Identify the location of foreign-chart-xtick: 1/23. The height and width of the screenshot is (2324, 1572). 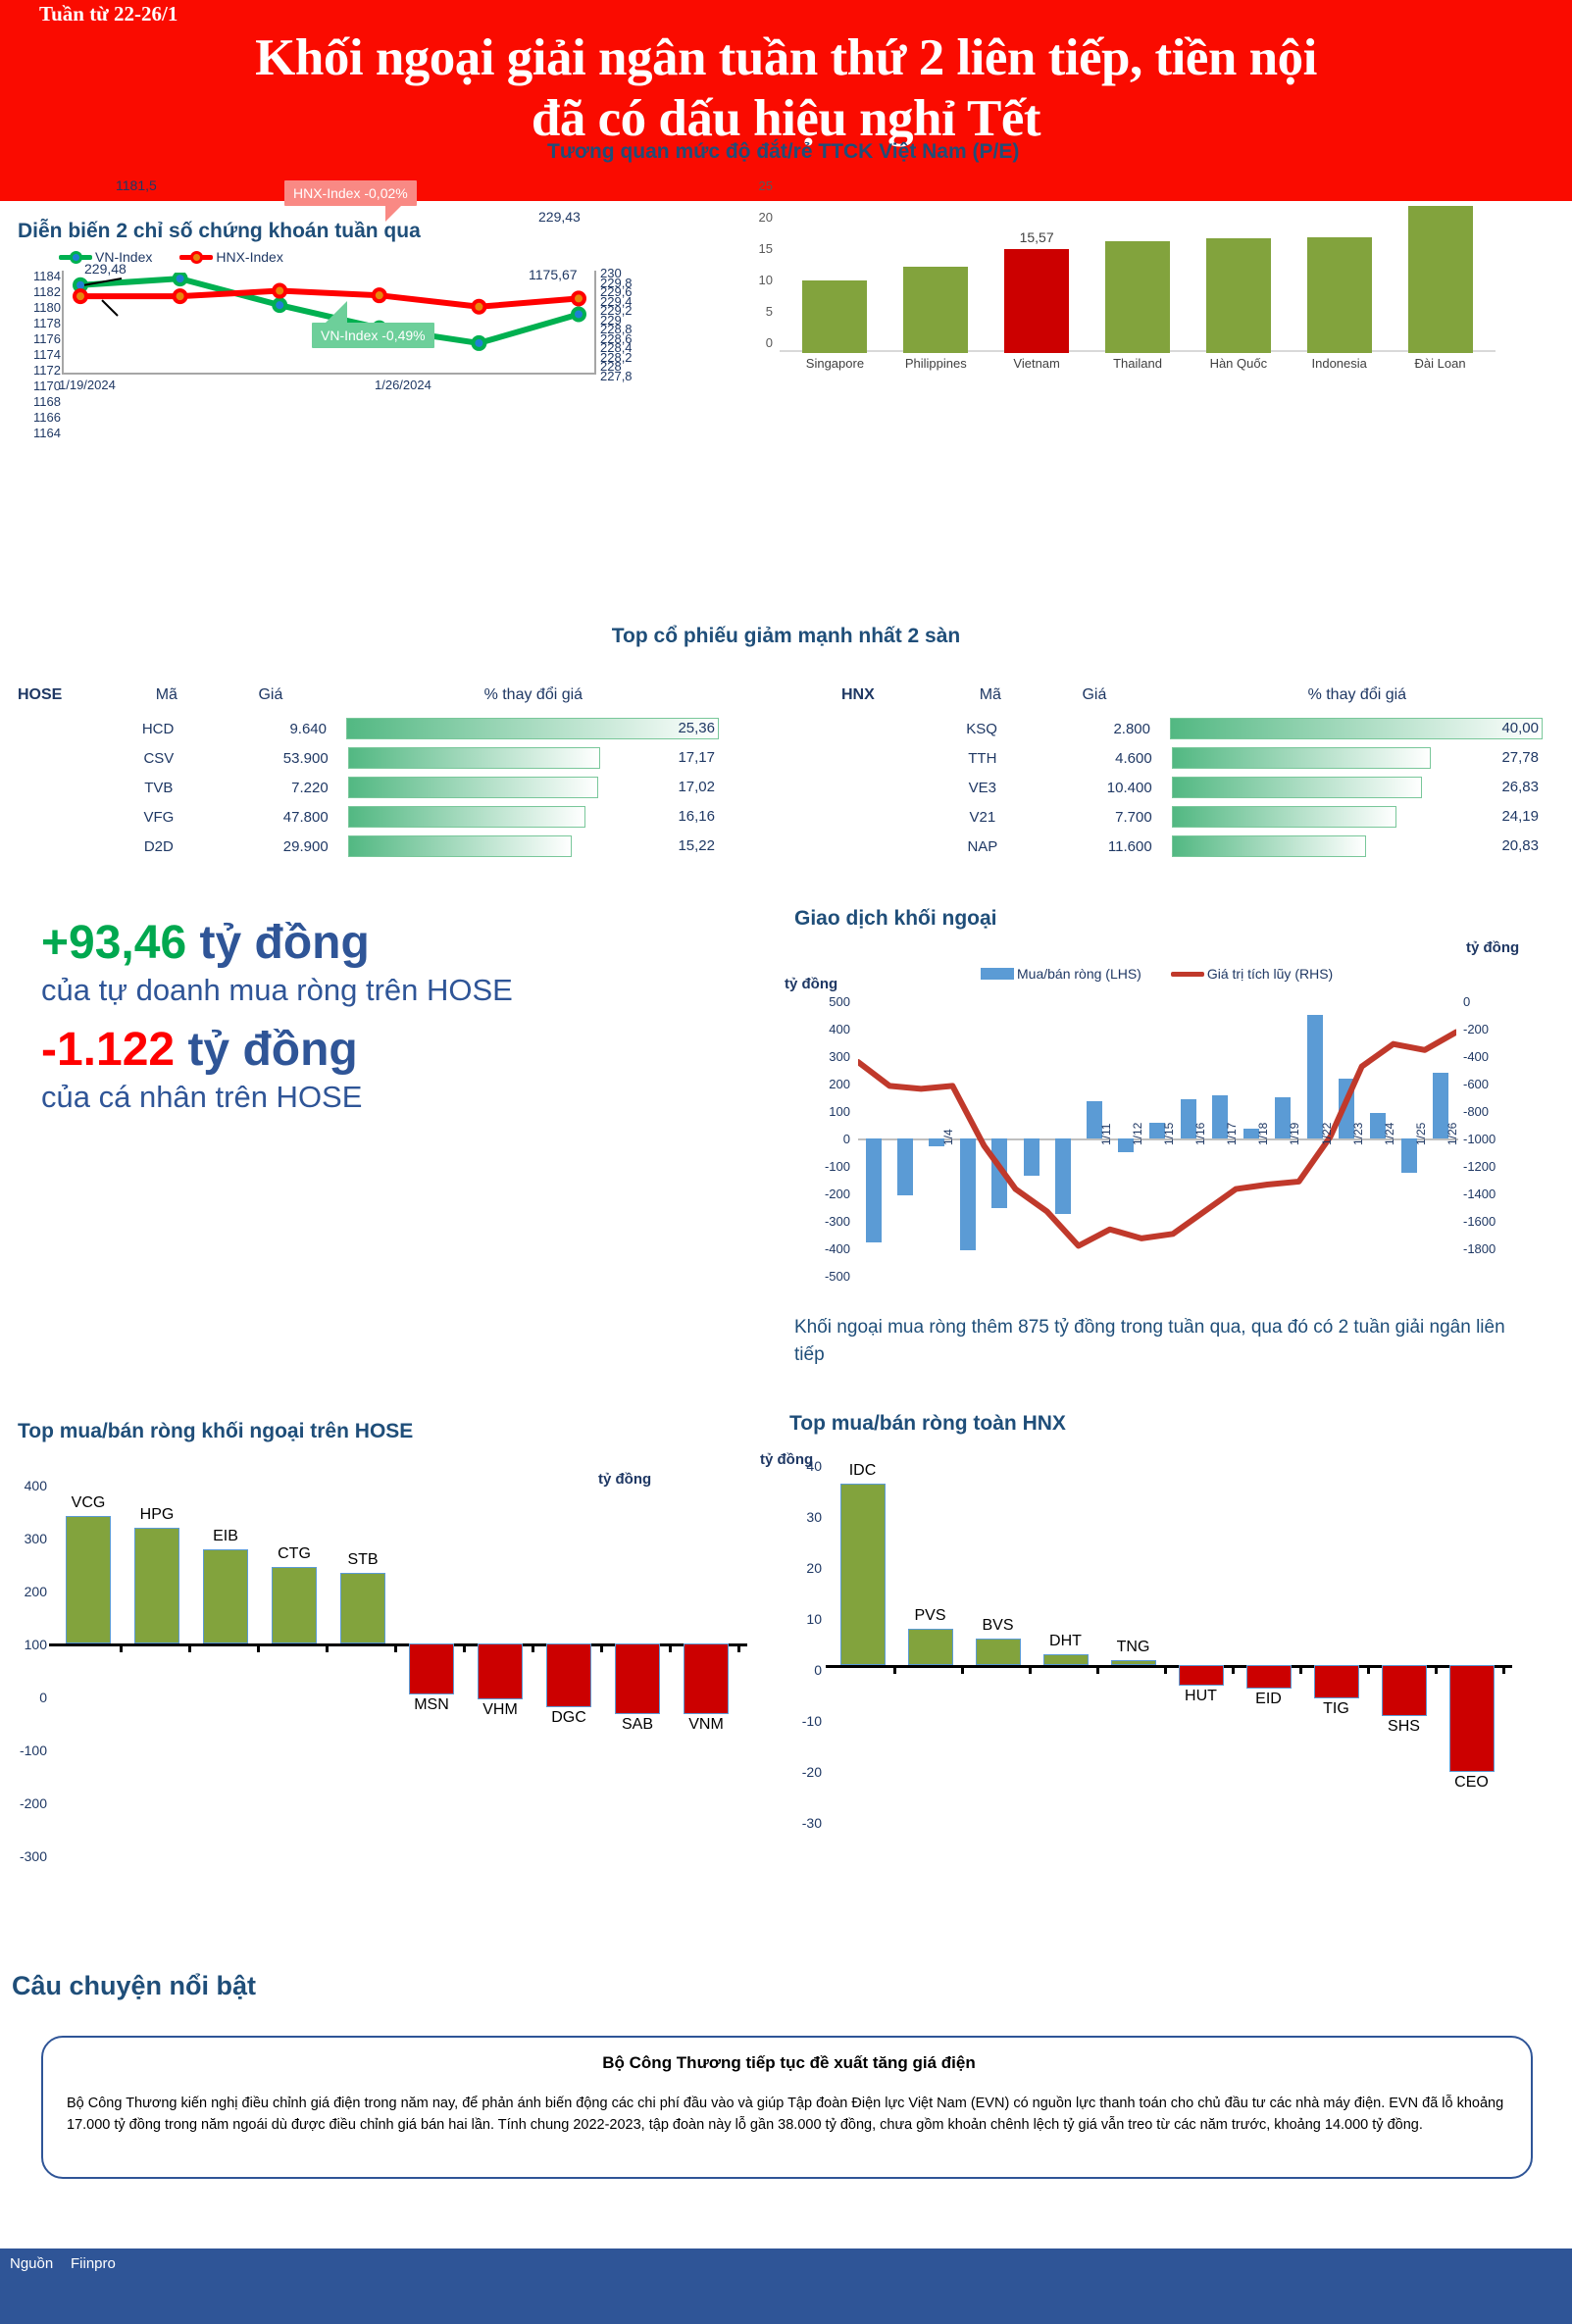
(1357, 1133).